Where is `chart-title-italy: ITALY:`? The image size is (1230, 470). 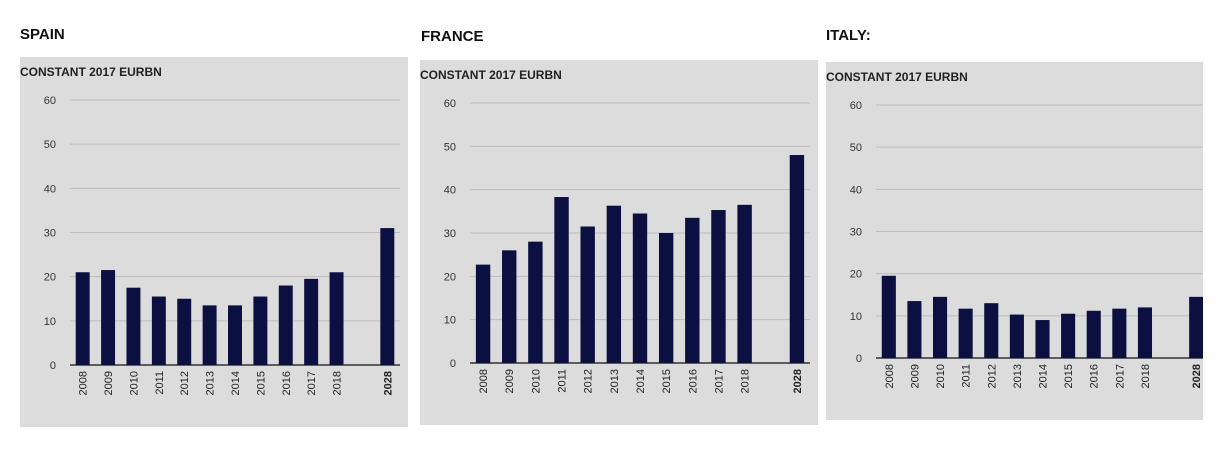 chart-title-italy: ITALY: is located at coordinates (848, 35).